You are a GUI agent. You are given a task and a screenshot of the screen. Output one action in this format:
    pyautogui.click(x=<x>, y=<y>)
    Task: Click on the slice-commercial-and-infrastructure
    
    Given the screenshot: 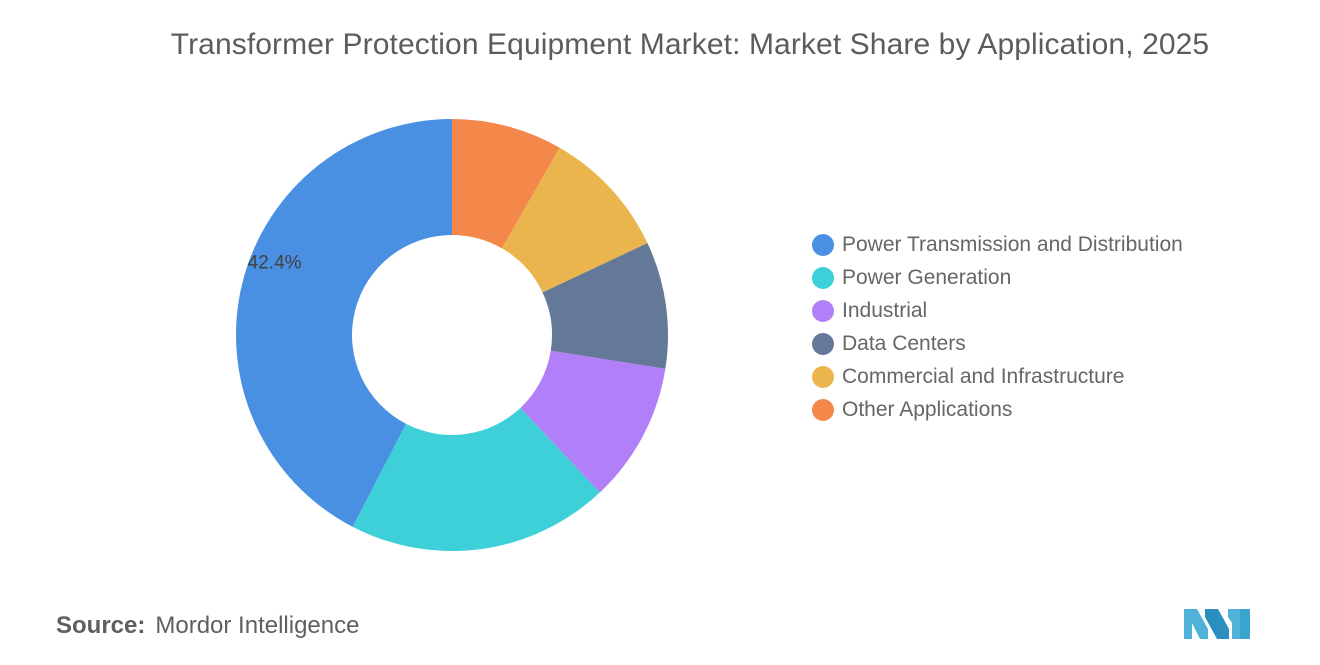 What is the action you would take?
    pyautogui.click(x=574, y=220)
    